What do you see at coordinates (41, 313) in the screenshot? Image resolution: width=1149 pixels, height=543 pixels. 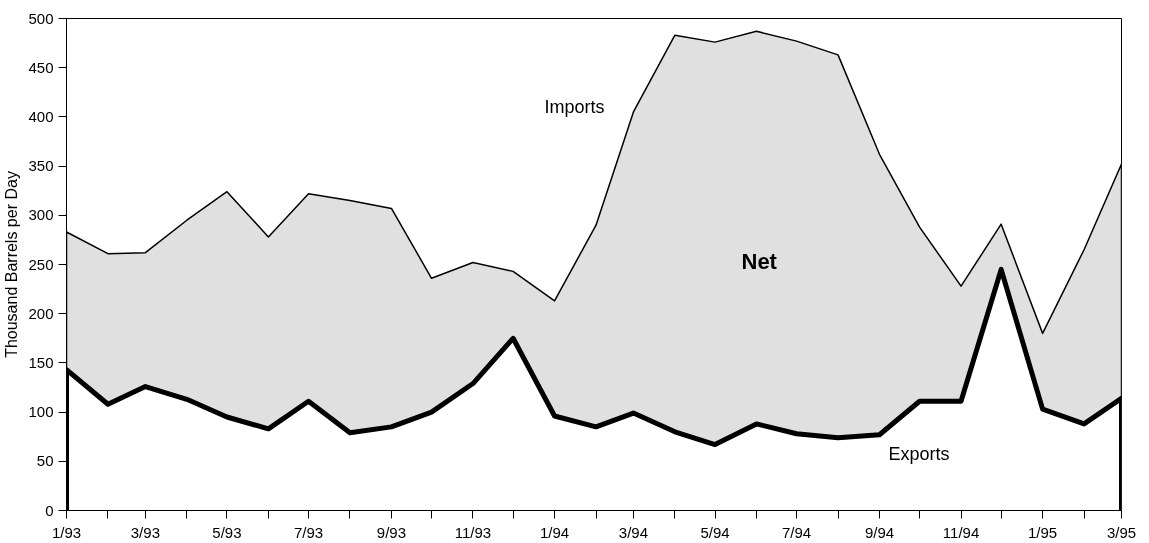 I see `y-tick-label: 200` at bounding box center [41, 313].